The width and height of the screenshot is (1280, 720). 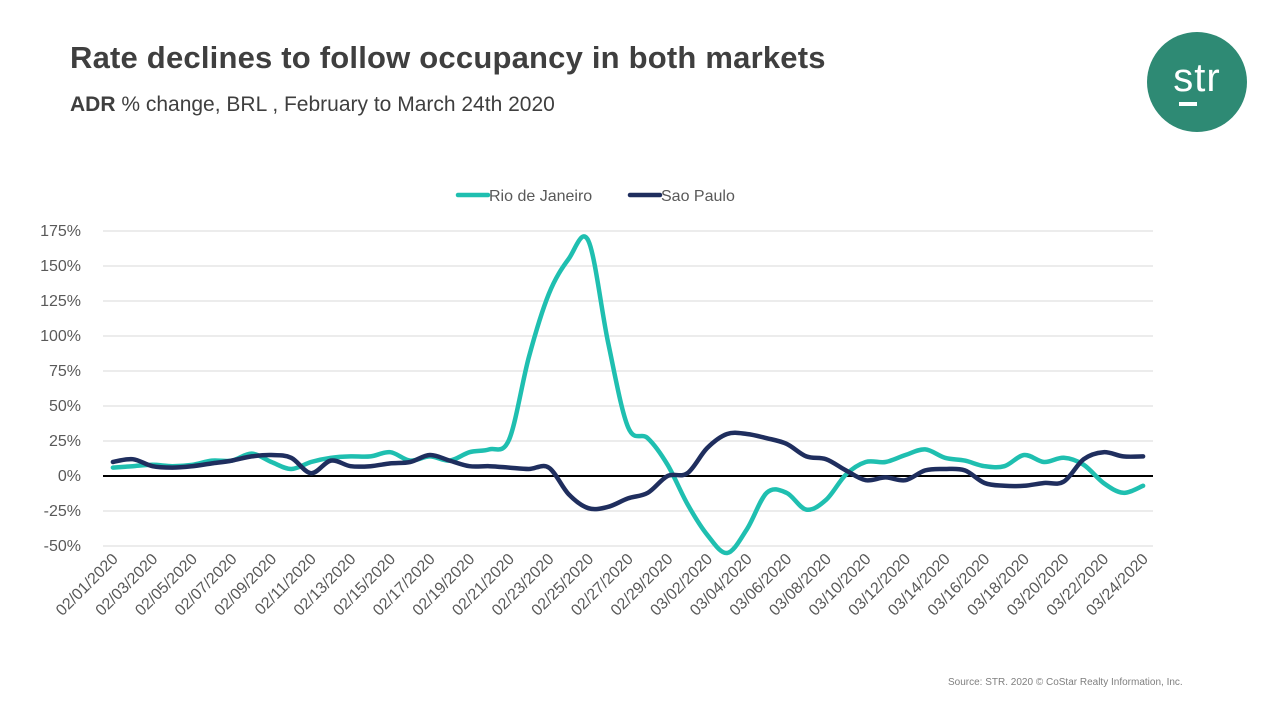 I want to click on series-line-sao-paulo, so click(x=628, y=471).